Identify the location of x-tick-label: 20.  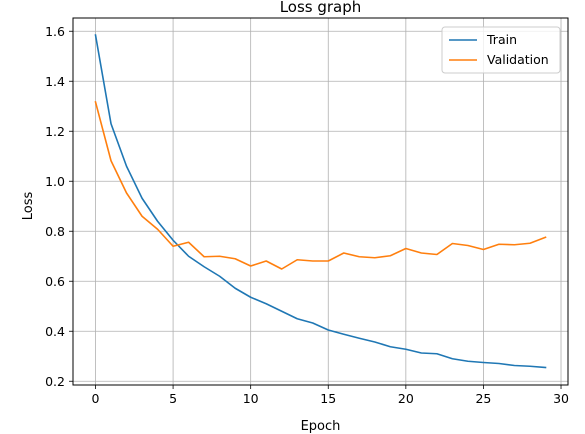
(406, 398).